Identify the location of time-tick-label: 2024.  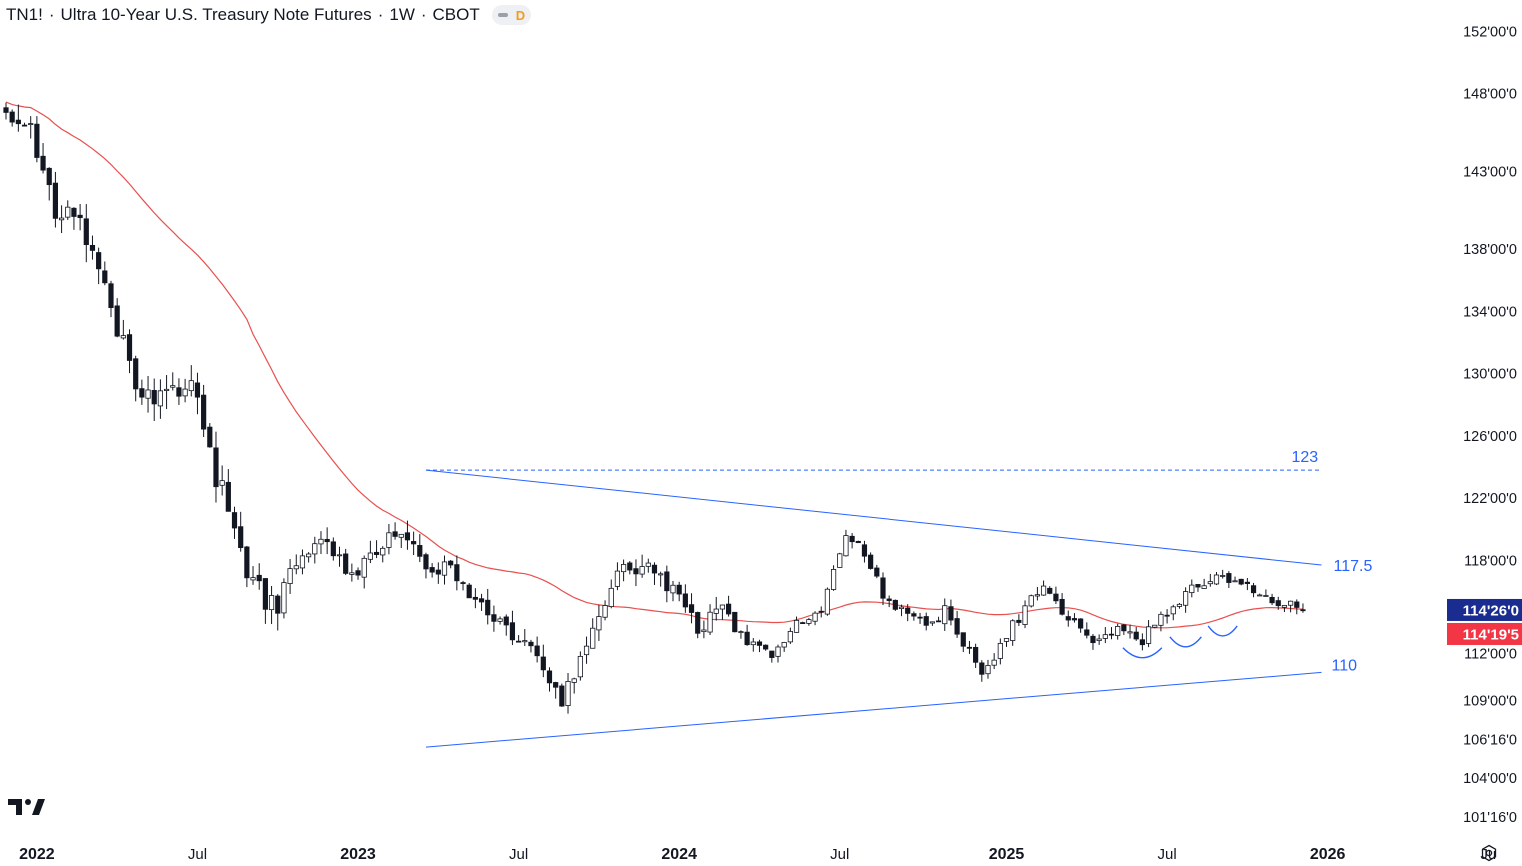
(679, 854).